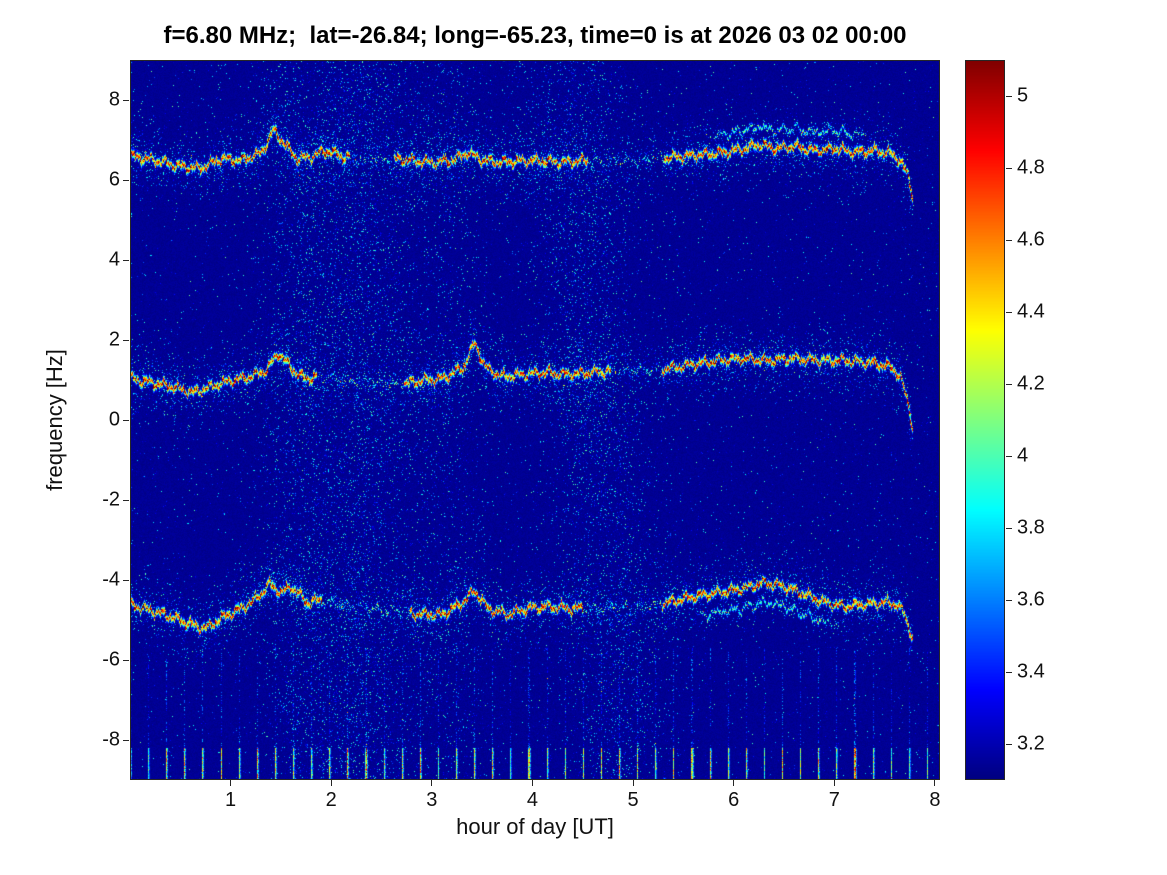  What do you see at coordinates (1031, 167) in the screenshot?
I see `colorbar-tick-label: 4.8` at bounding box center [1031, 167].